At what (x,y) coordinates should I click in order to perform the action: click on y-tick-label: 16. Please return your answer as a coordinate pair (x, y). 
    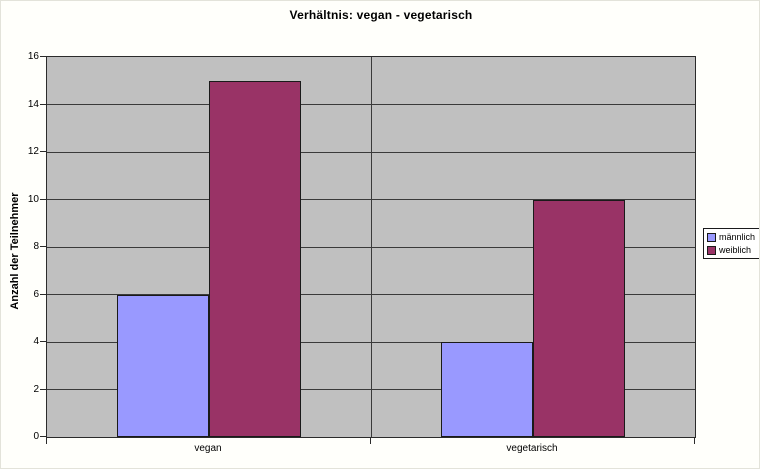
    Looking at the image, I should click on (33, 56).